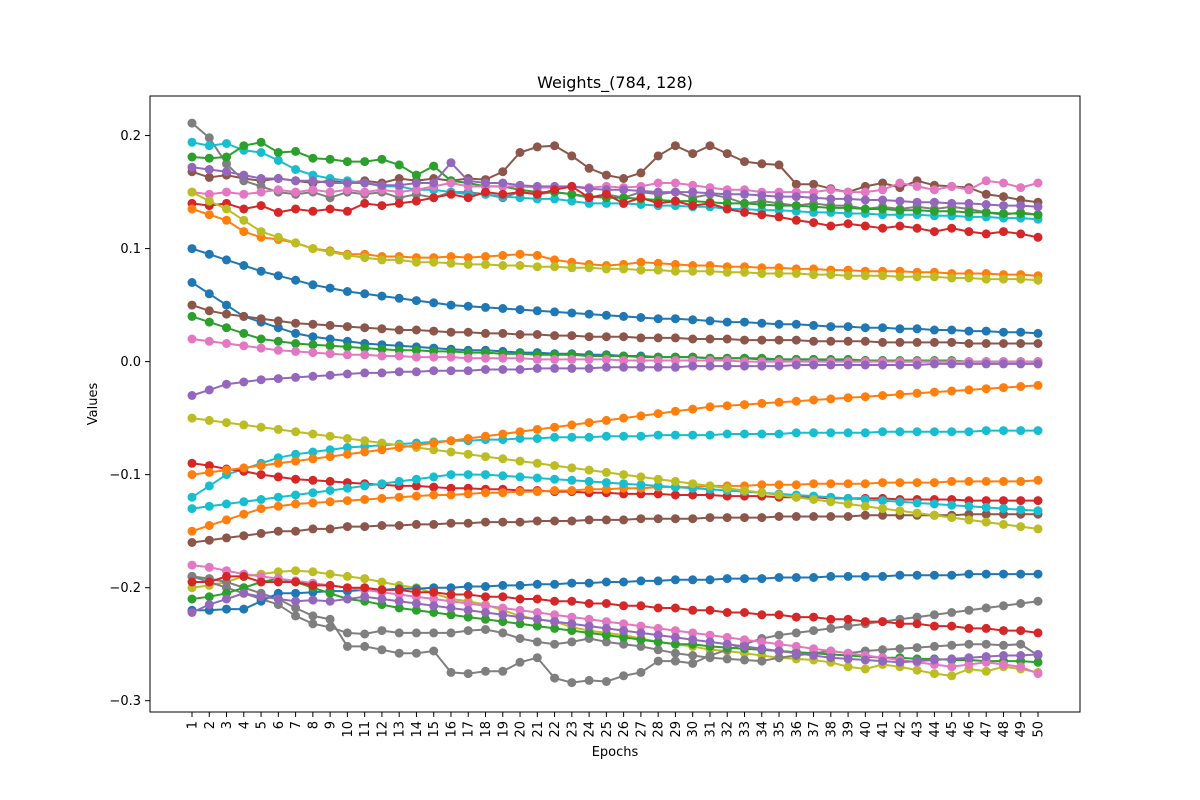  I want to click on x-tick-label: 10, so click(348, 729).